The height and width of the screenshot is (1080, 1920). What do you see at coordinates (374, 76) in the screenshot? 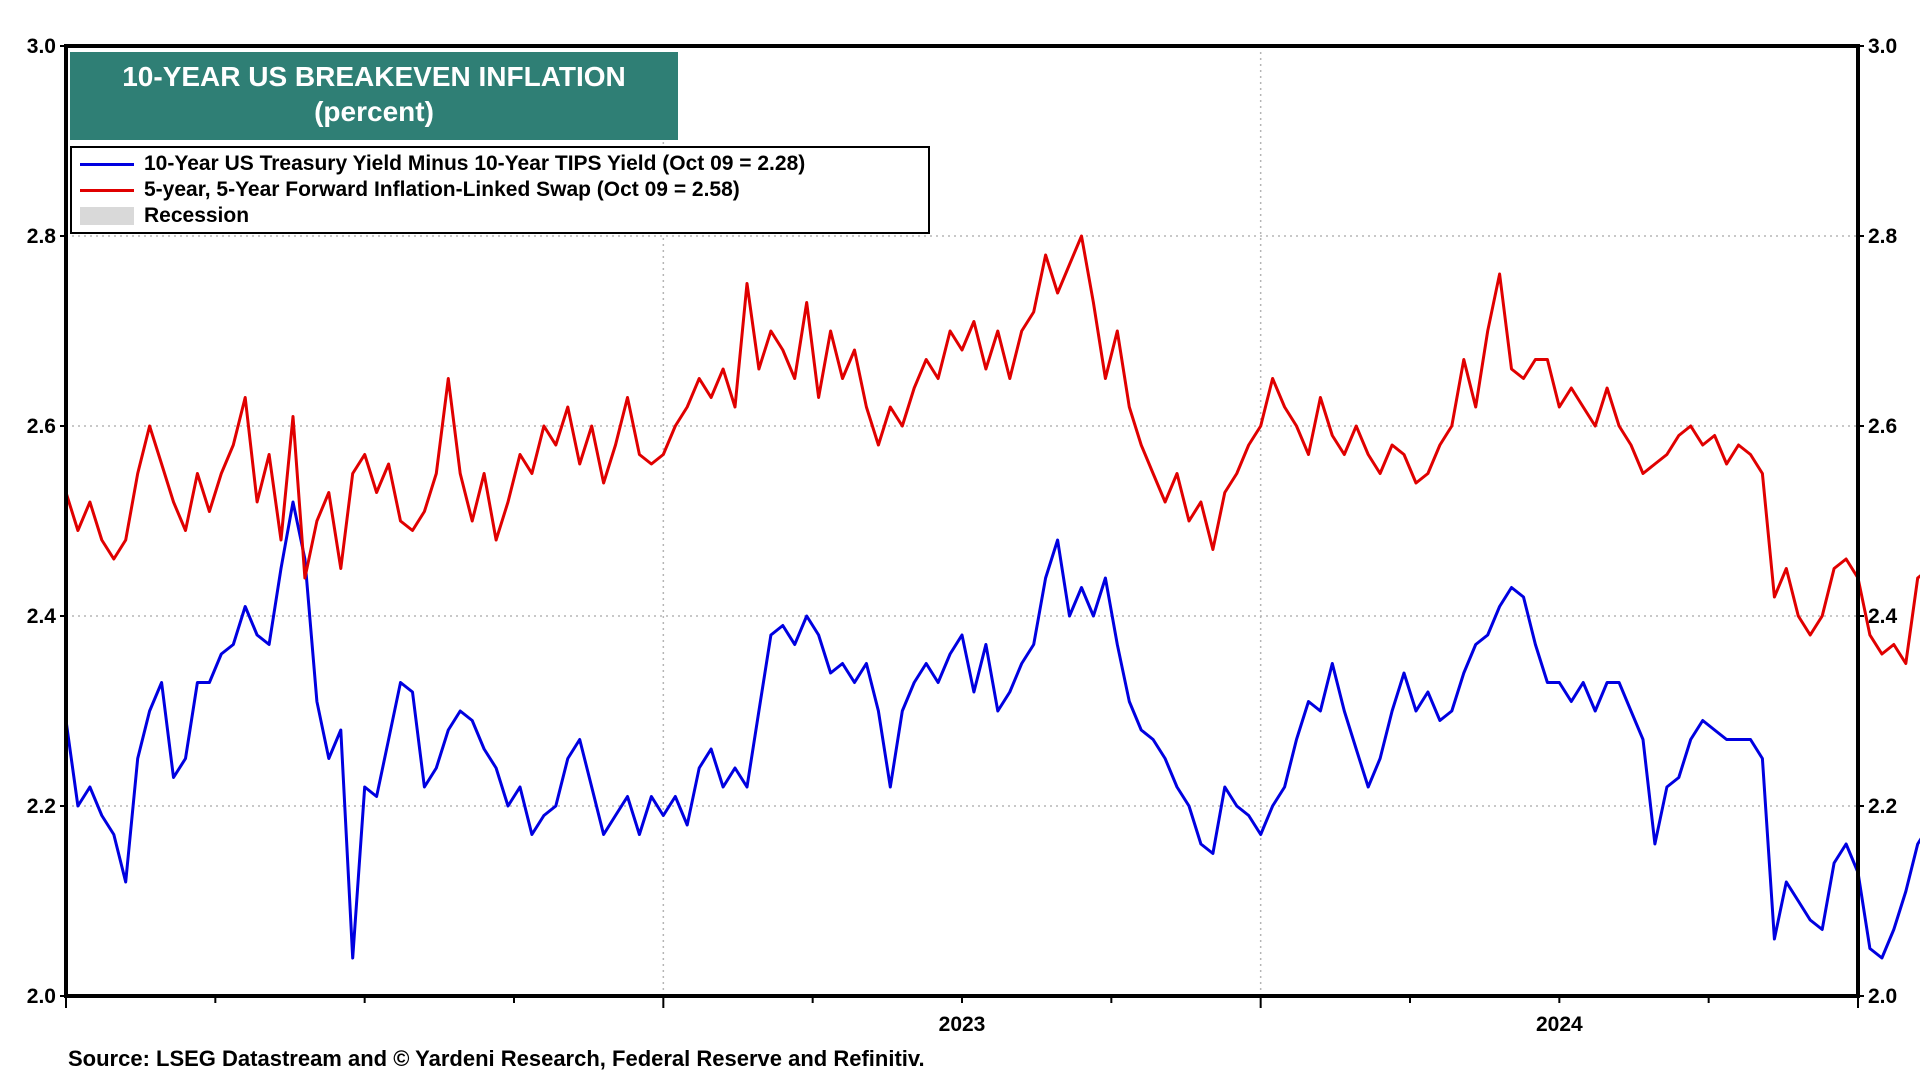
I see `chart-title: 10-YEAR US BREAKEVEN INFLATION` at bounding box center [374, 76].